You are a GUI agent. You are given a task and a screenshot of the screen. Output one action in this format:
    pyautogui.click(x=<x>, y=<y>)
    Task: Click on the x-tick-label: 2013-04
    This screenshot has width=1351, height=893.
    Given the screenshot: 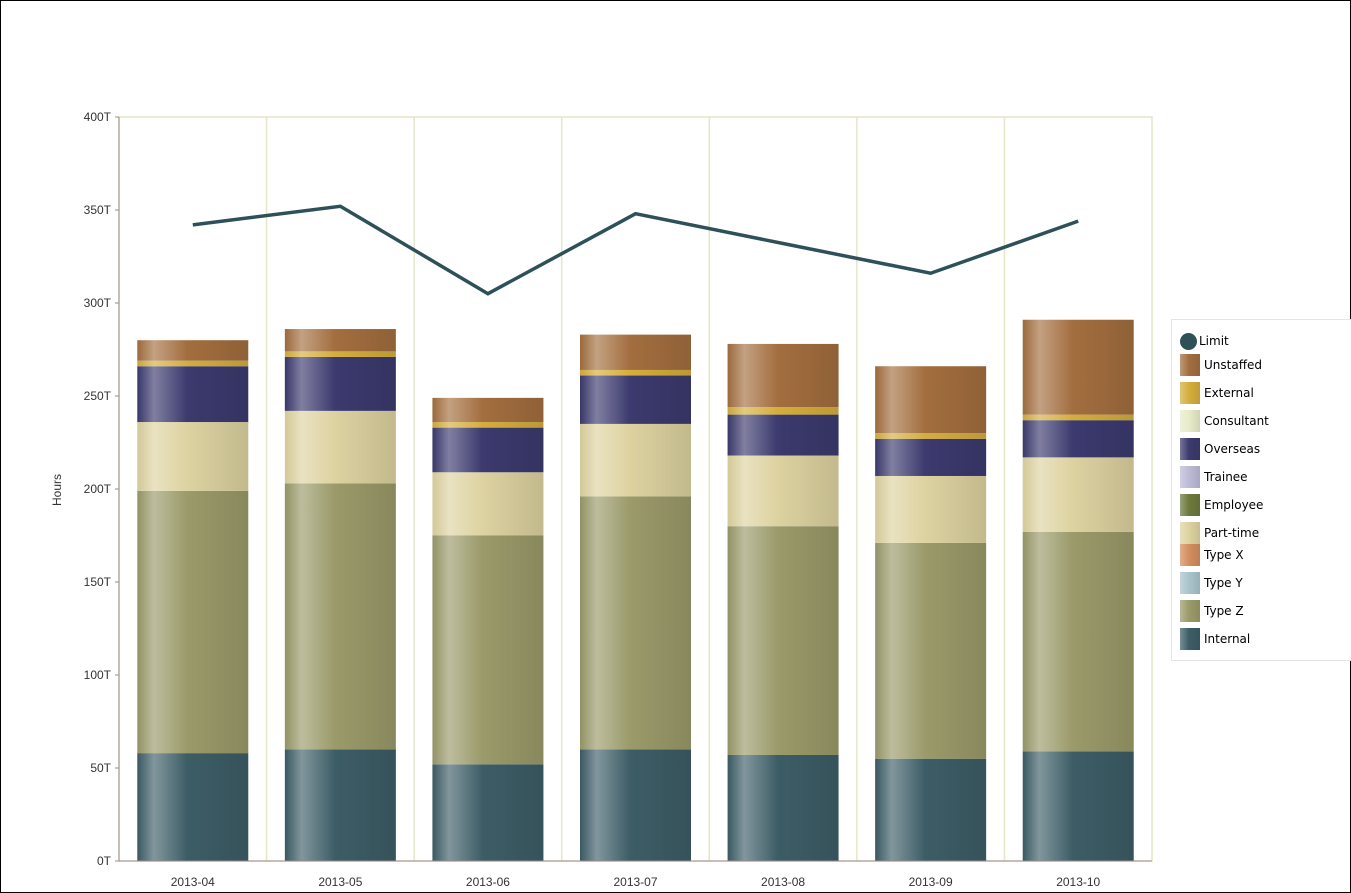 What is the action you would take?
    pyautogui.click(x=193, y=882)
    